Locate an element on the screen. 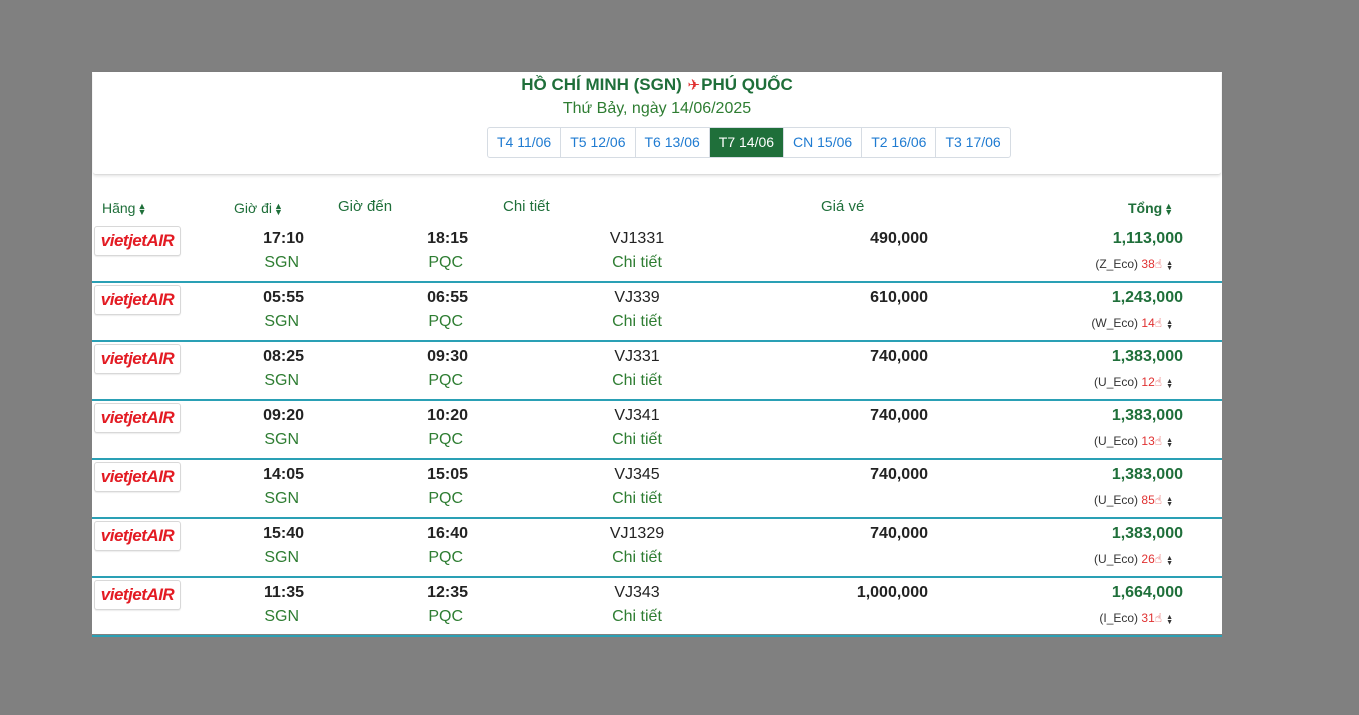 The height and width of the screenshot is (715, 1359). fare-info: (U_Eco) 13☝ ▲ ▼ is located at coordinates (1108, 441).